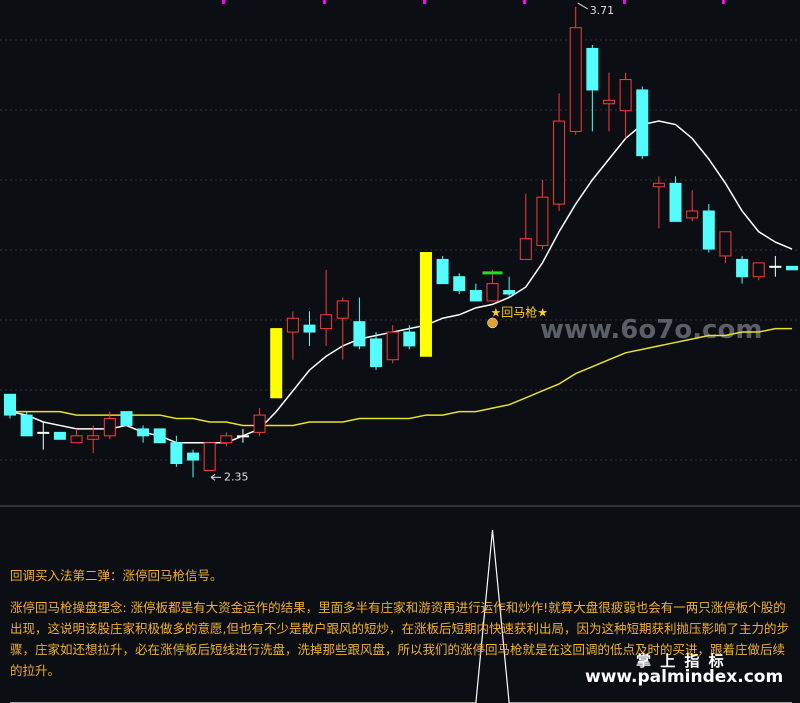 The width and height of the screenshot is (800, 703). Describe the element at coordinates (651, 330) in the screenshot. I see `watermark: www.6o7o.com` at that location.